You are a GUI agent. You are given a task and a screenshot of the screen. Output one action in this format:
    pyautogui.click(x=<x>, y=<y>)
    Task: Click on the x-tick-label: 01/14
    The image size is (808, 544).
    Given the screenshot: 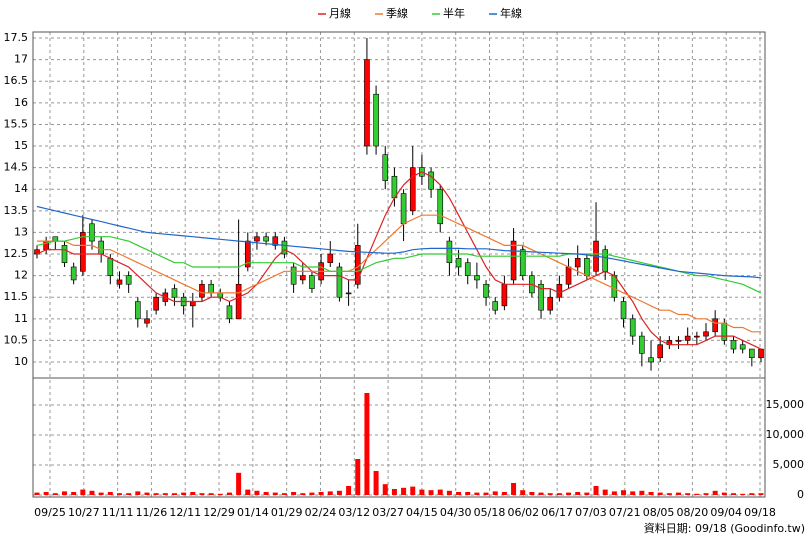 What is the action you would take?
    pyautogui.click(x=253, y=512)
    